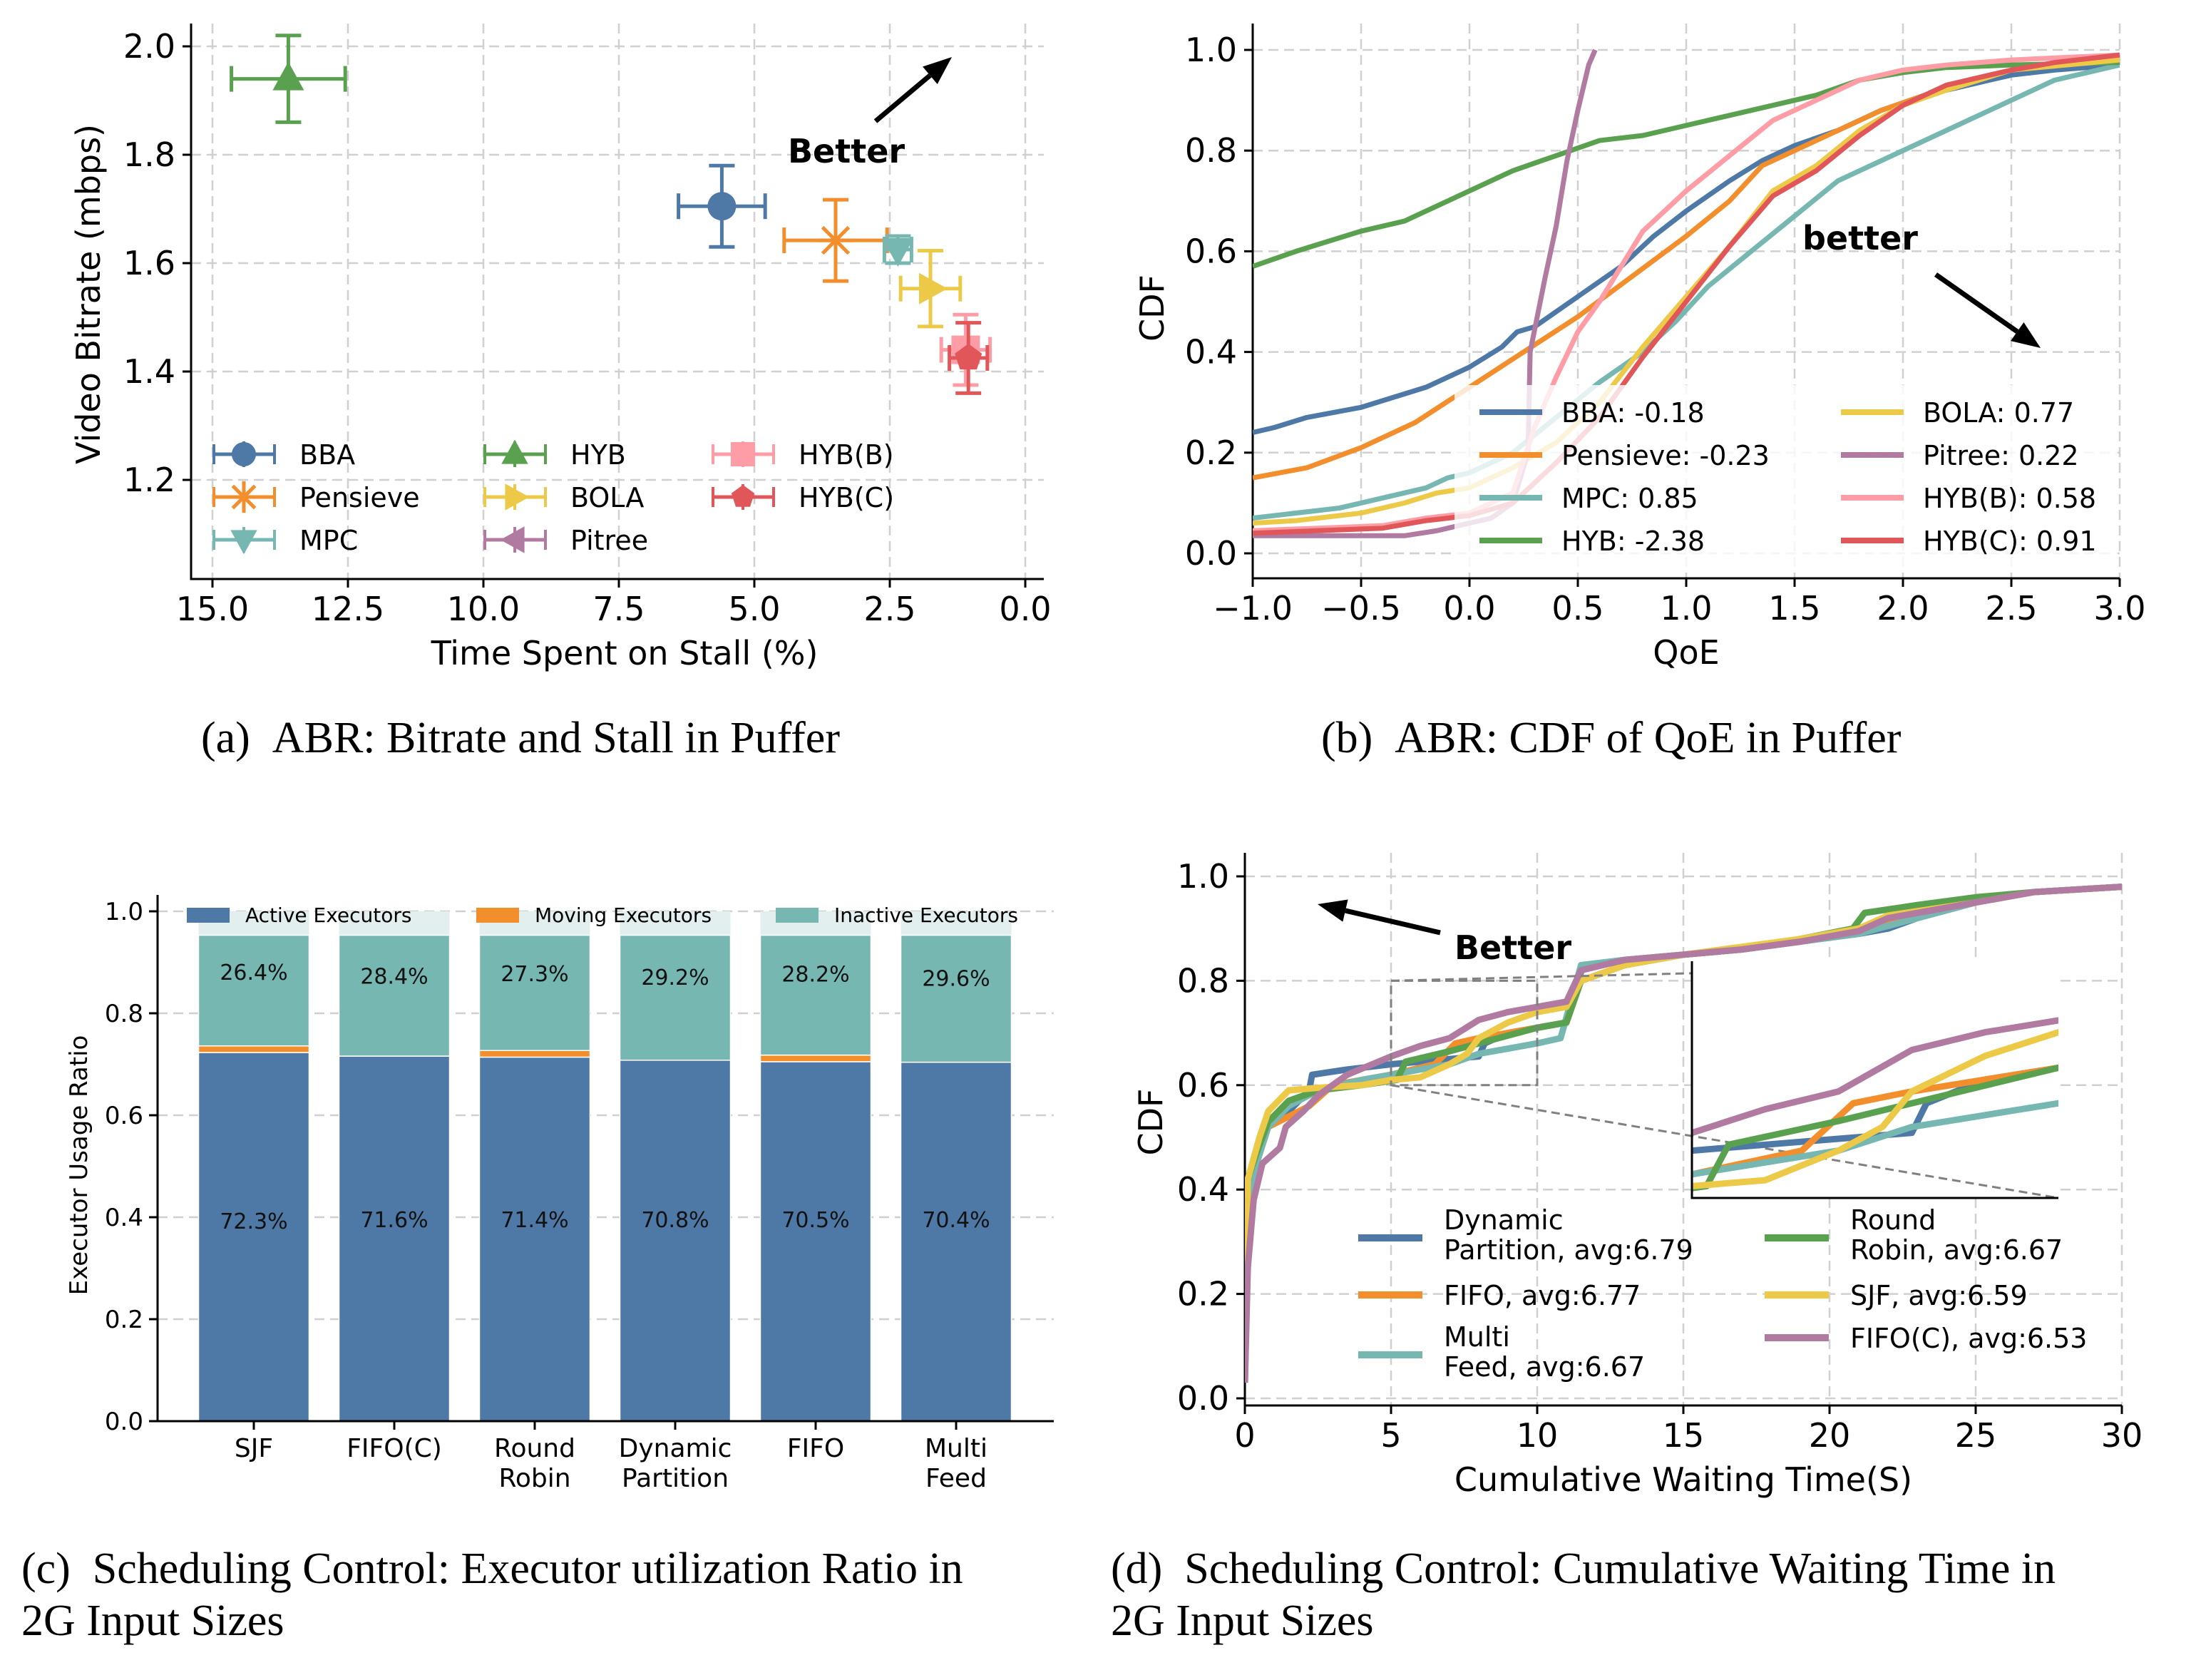  What do you see at coordinates (2119, 608) in the screenshot?
I see `tick-label-x: 3.0` at bounding box center [2119, 608].